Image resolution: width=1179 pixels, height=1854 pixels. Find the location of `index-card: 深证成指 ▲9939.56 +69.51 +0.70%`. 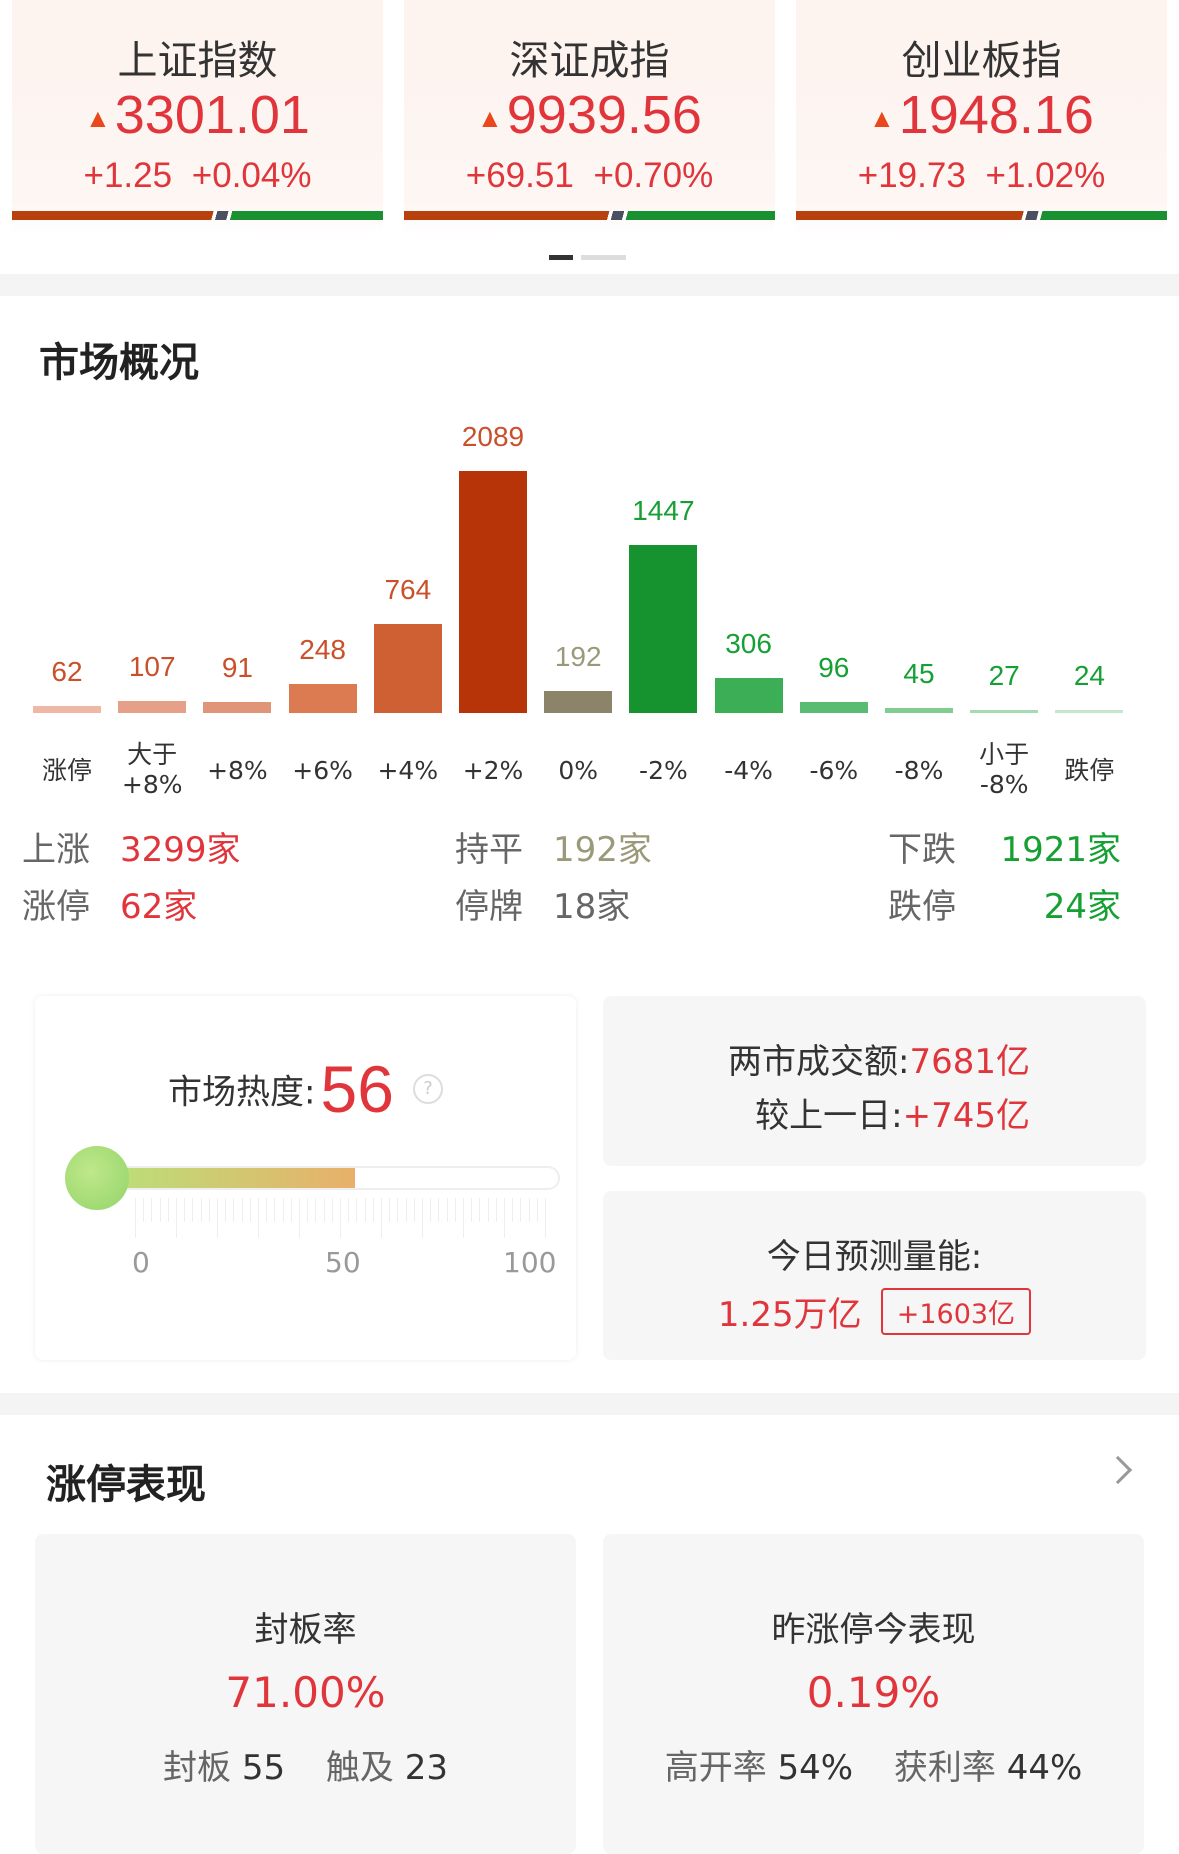

index-card: 深证成指 ▲9939.56 +69.51 +0.70% is located at coordinates (589, 117).